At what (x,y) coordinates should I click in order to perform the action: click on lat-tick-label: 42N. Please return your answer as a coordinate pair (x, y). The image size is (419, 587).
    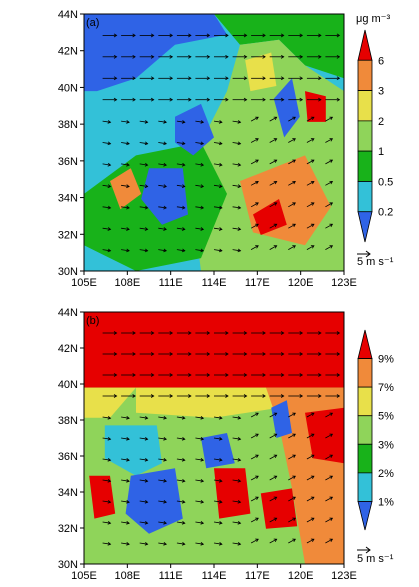
    Looking at the image, I should click on (68, 349).